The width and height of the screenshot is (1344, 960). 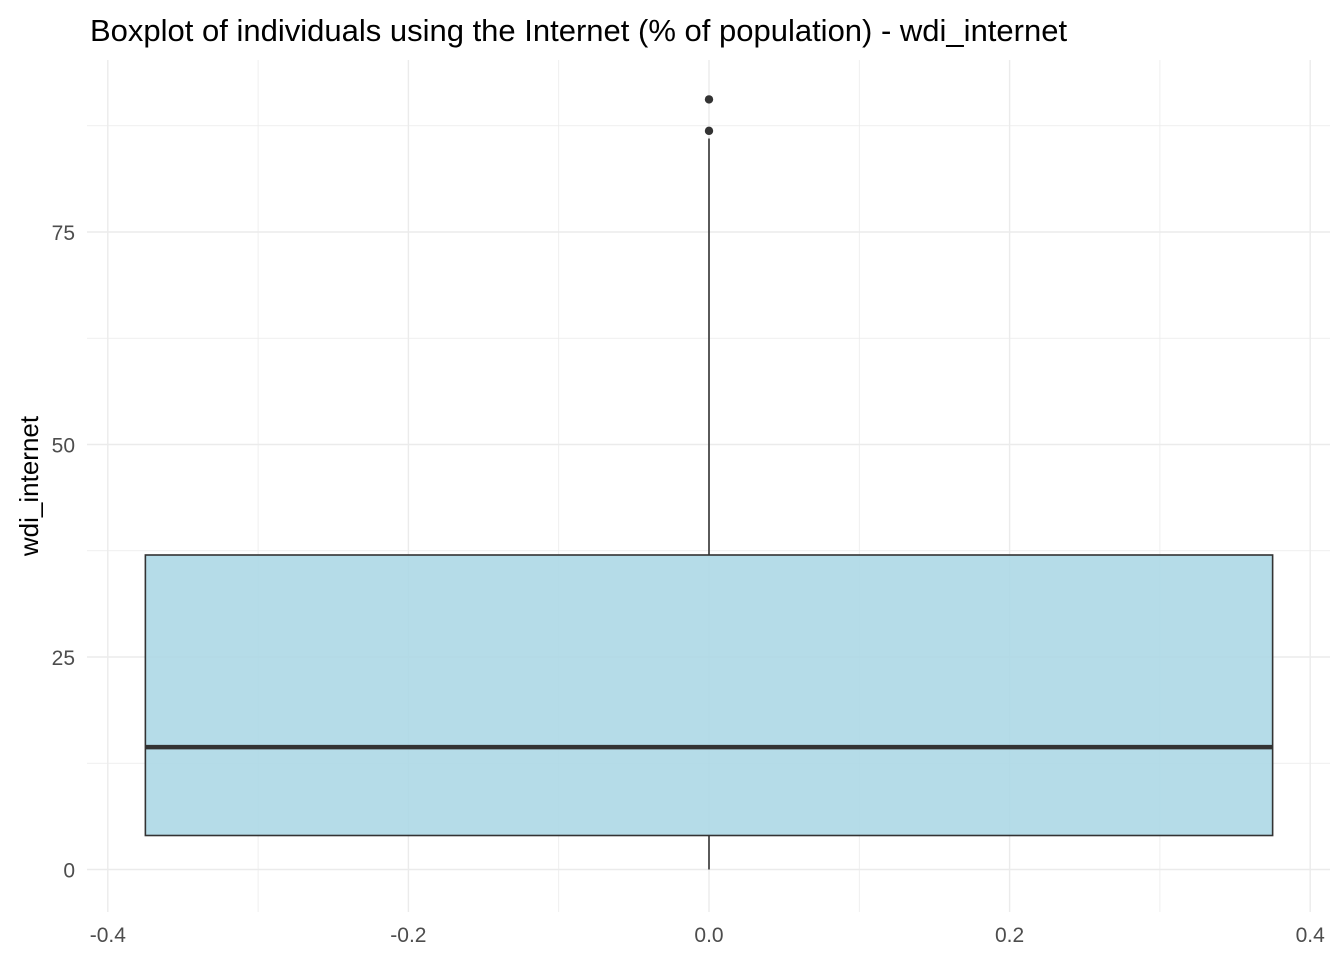 What do you see at coordinates (408, 935) in the screenshot?
I see `x-tick-label: -0.2` at bounding box center [408, 935].